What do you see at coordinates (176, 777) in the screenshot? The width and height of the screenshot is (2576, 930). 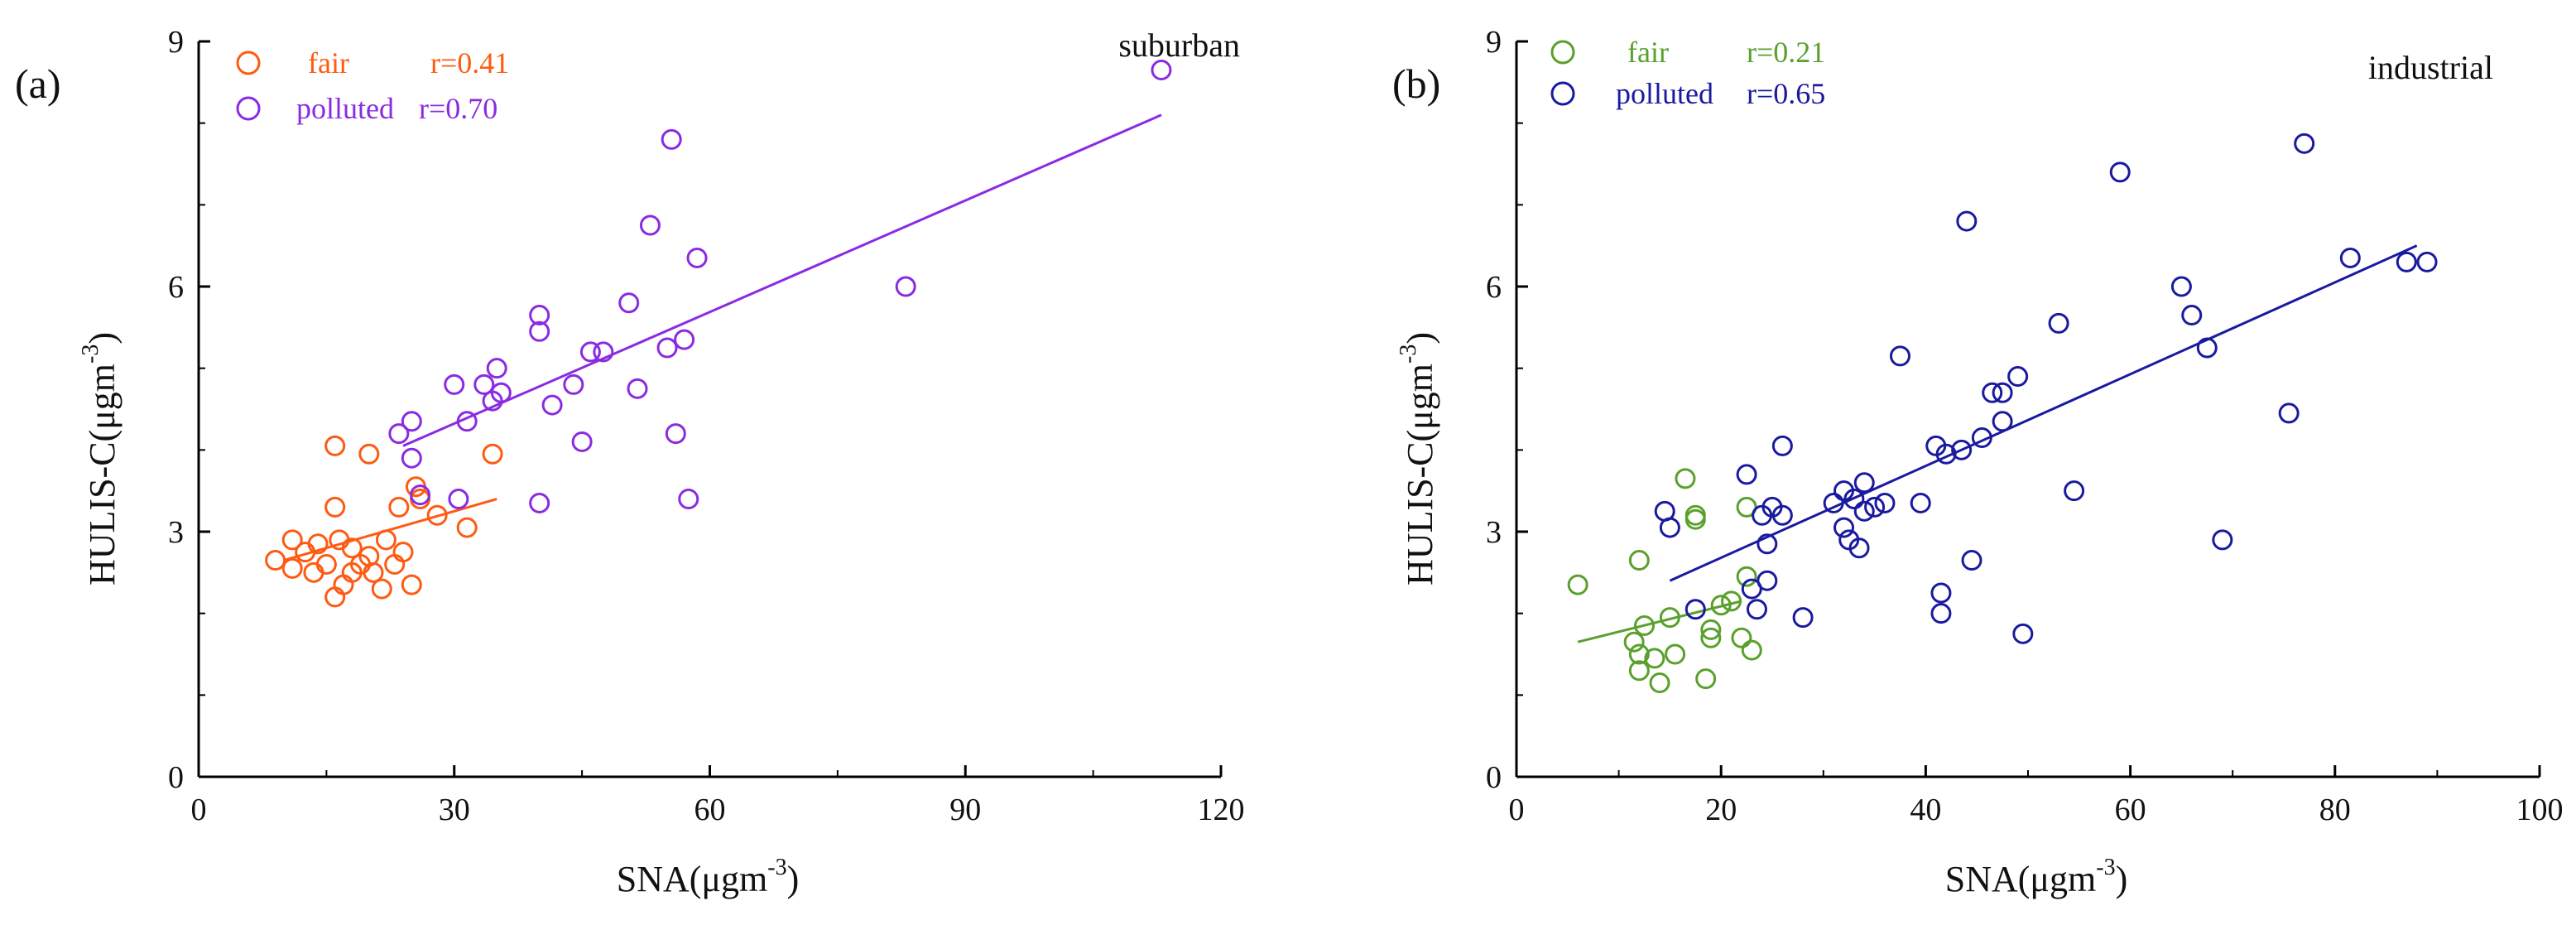 I see `y-tick-label: 0` at bounding box center [176, 777].